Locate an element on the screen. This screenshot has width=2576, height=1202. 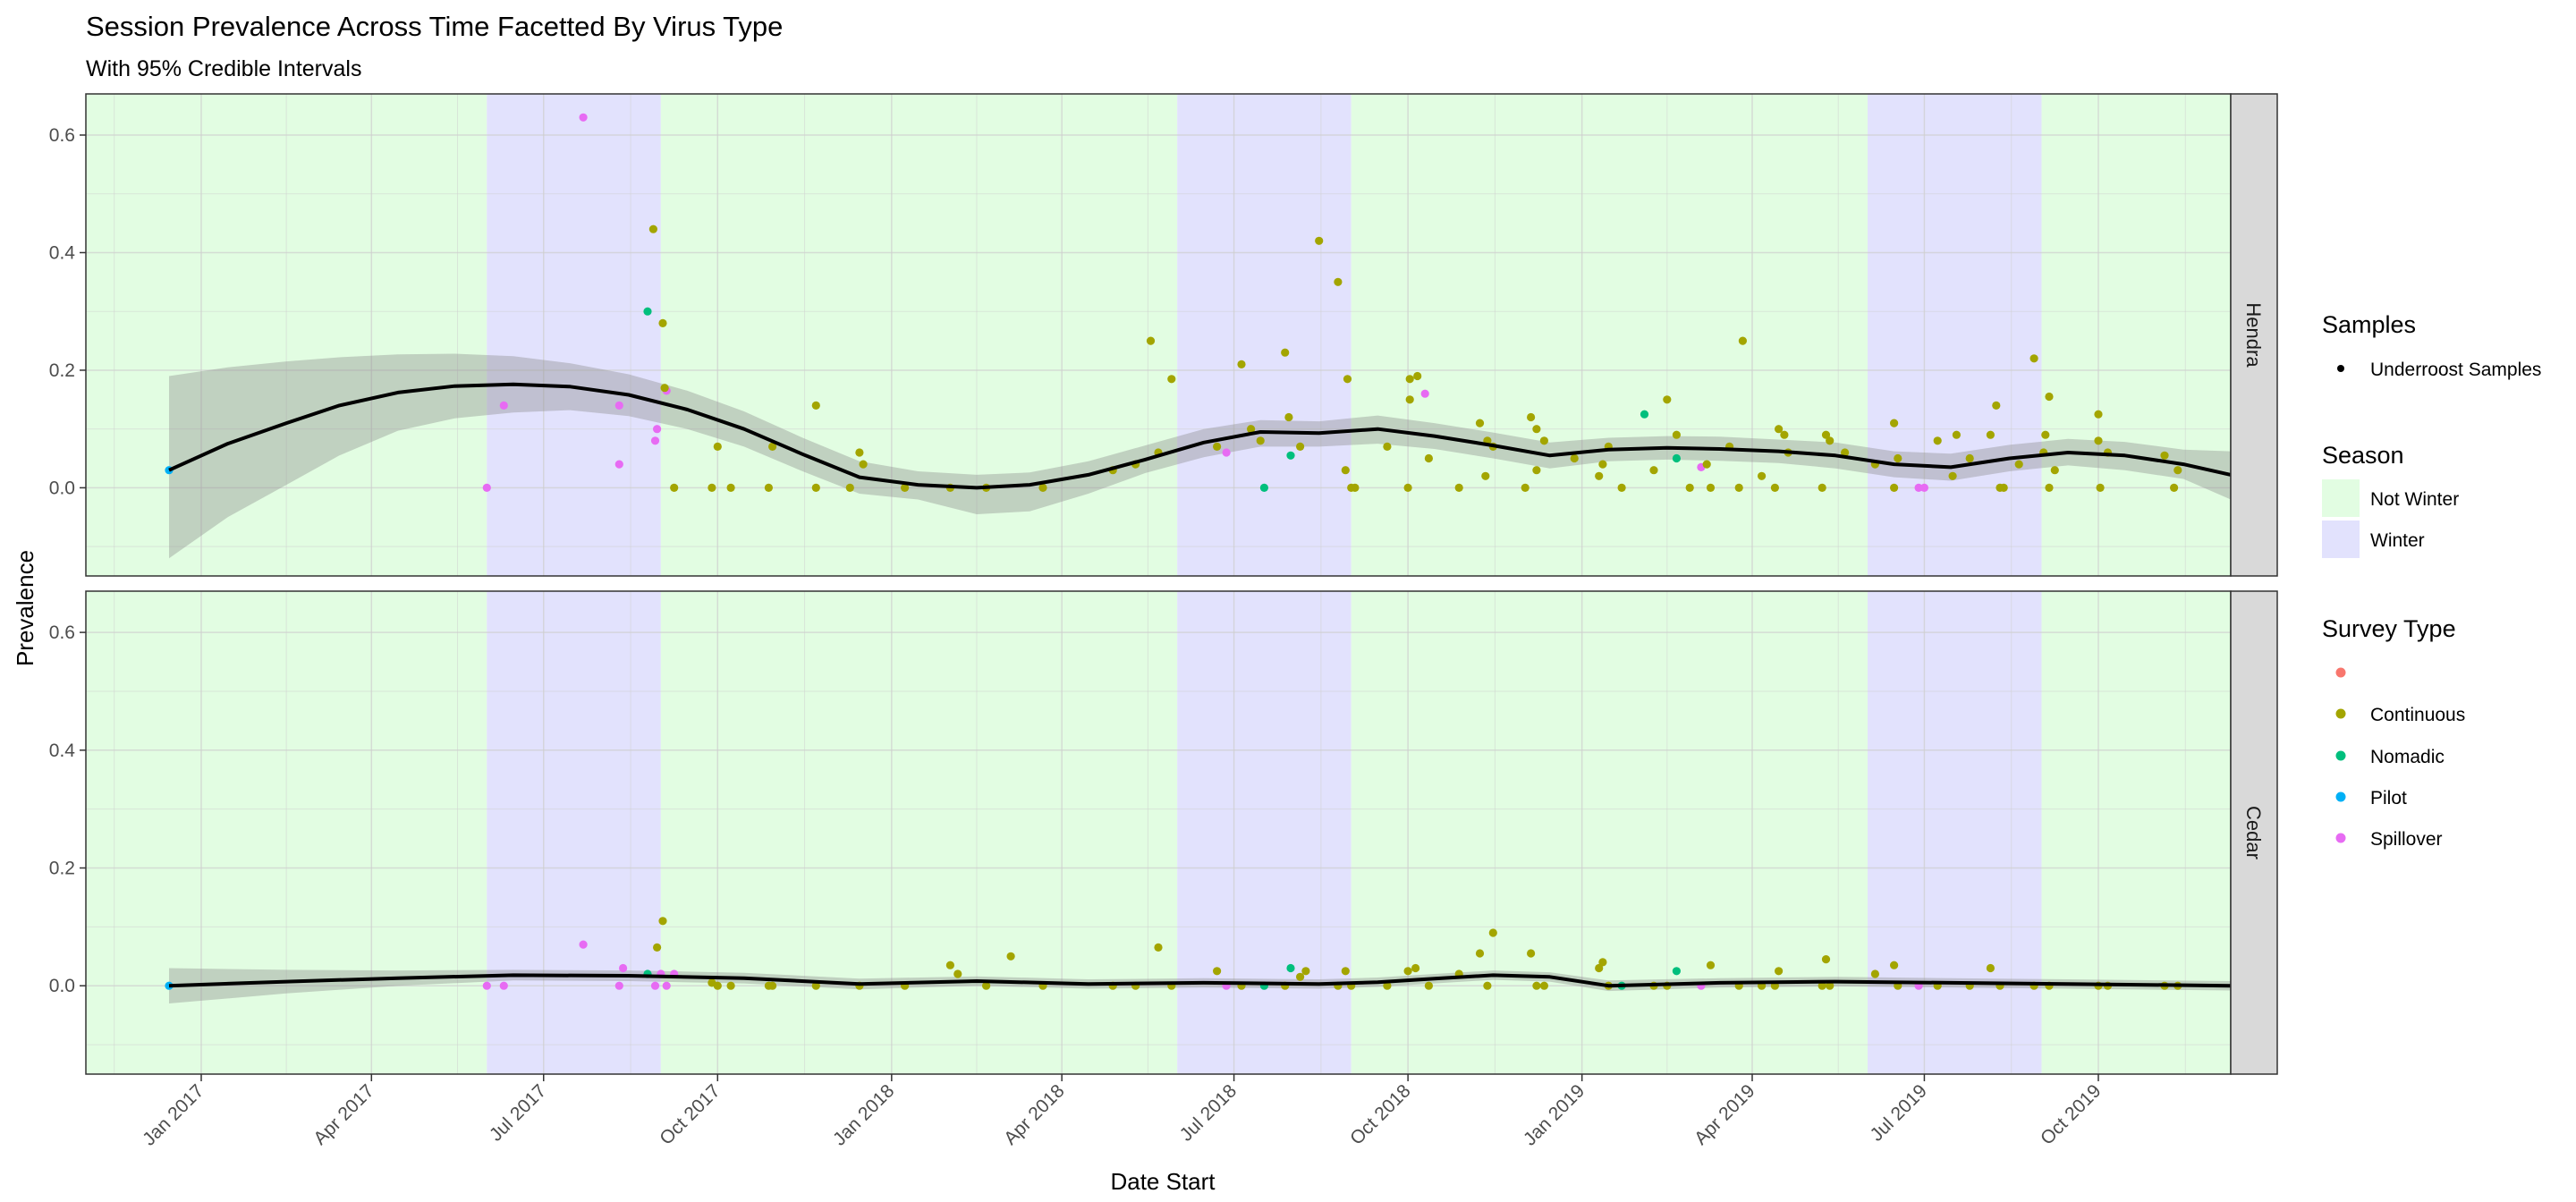
facet-strip-hendra is located at coordinates (2254, 335).